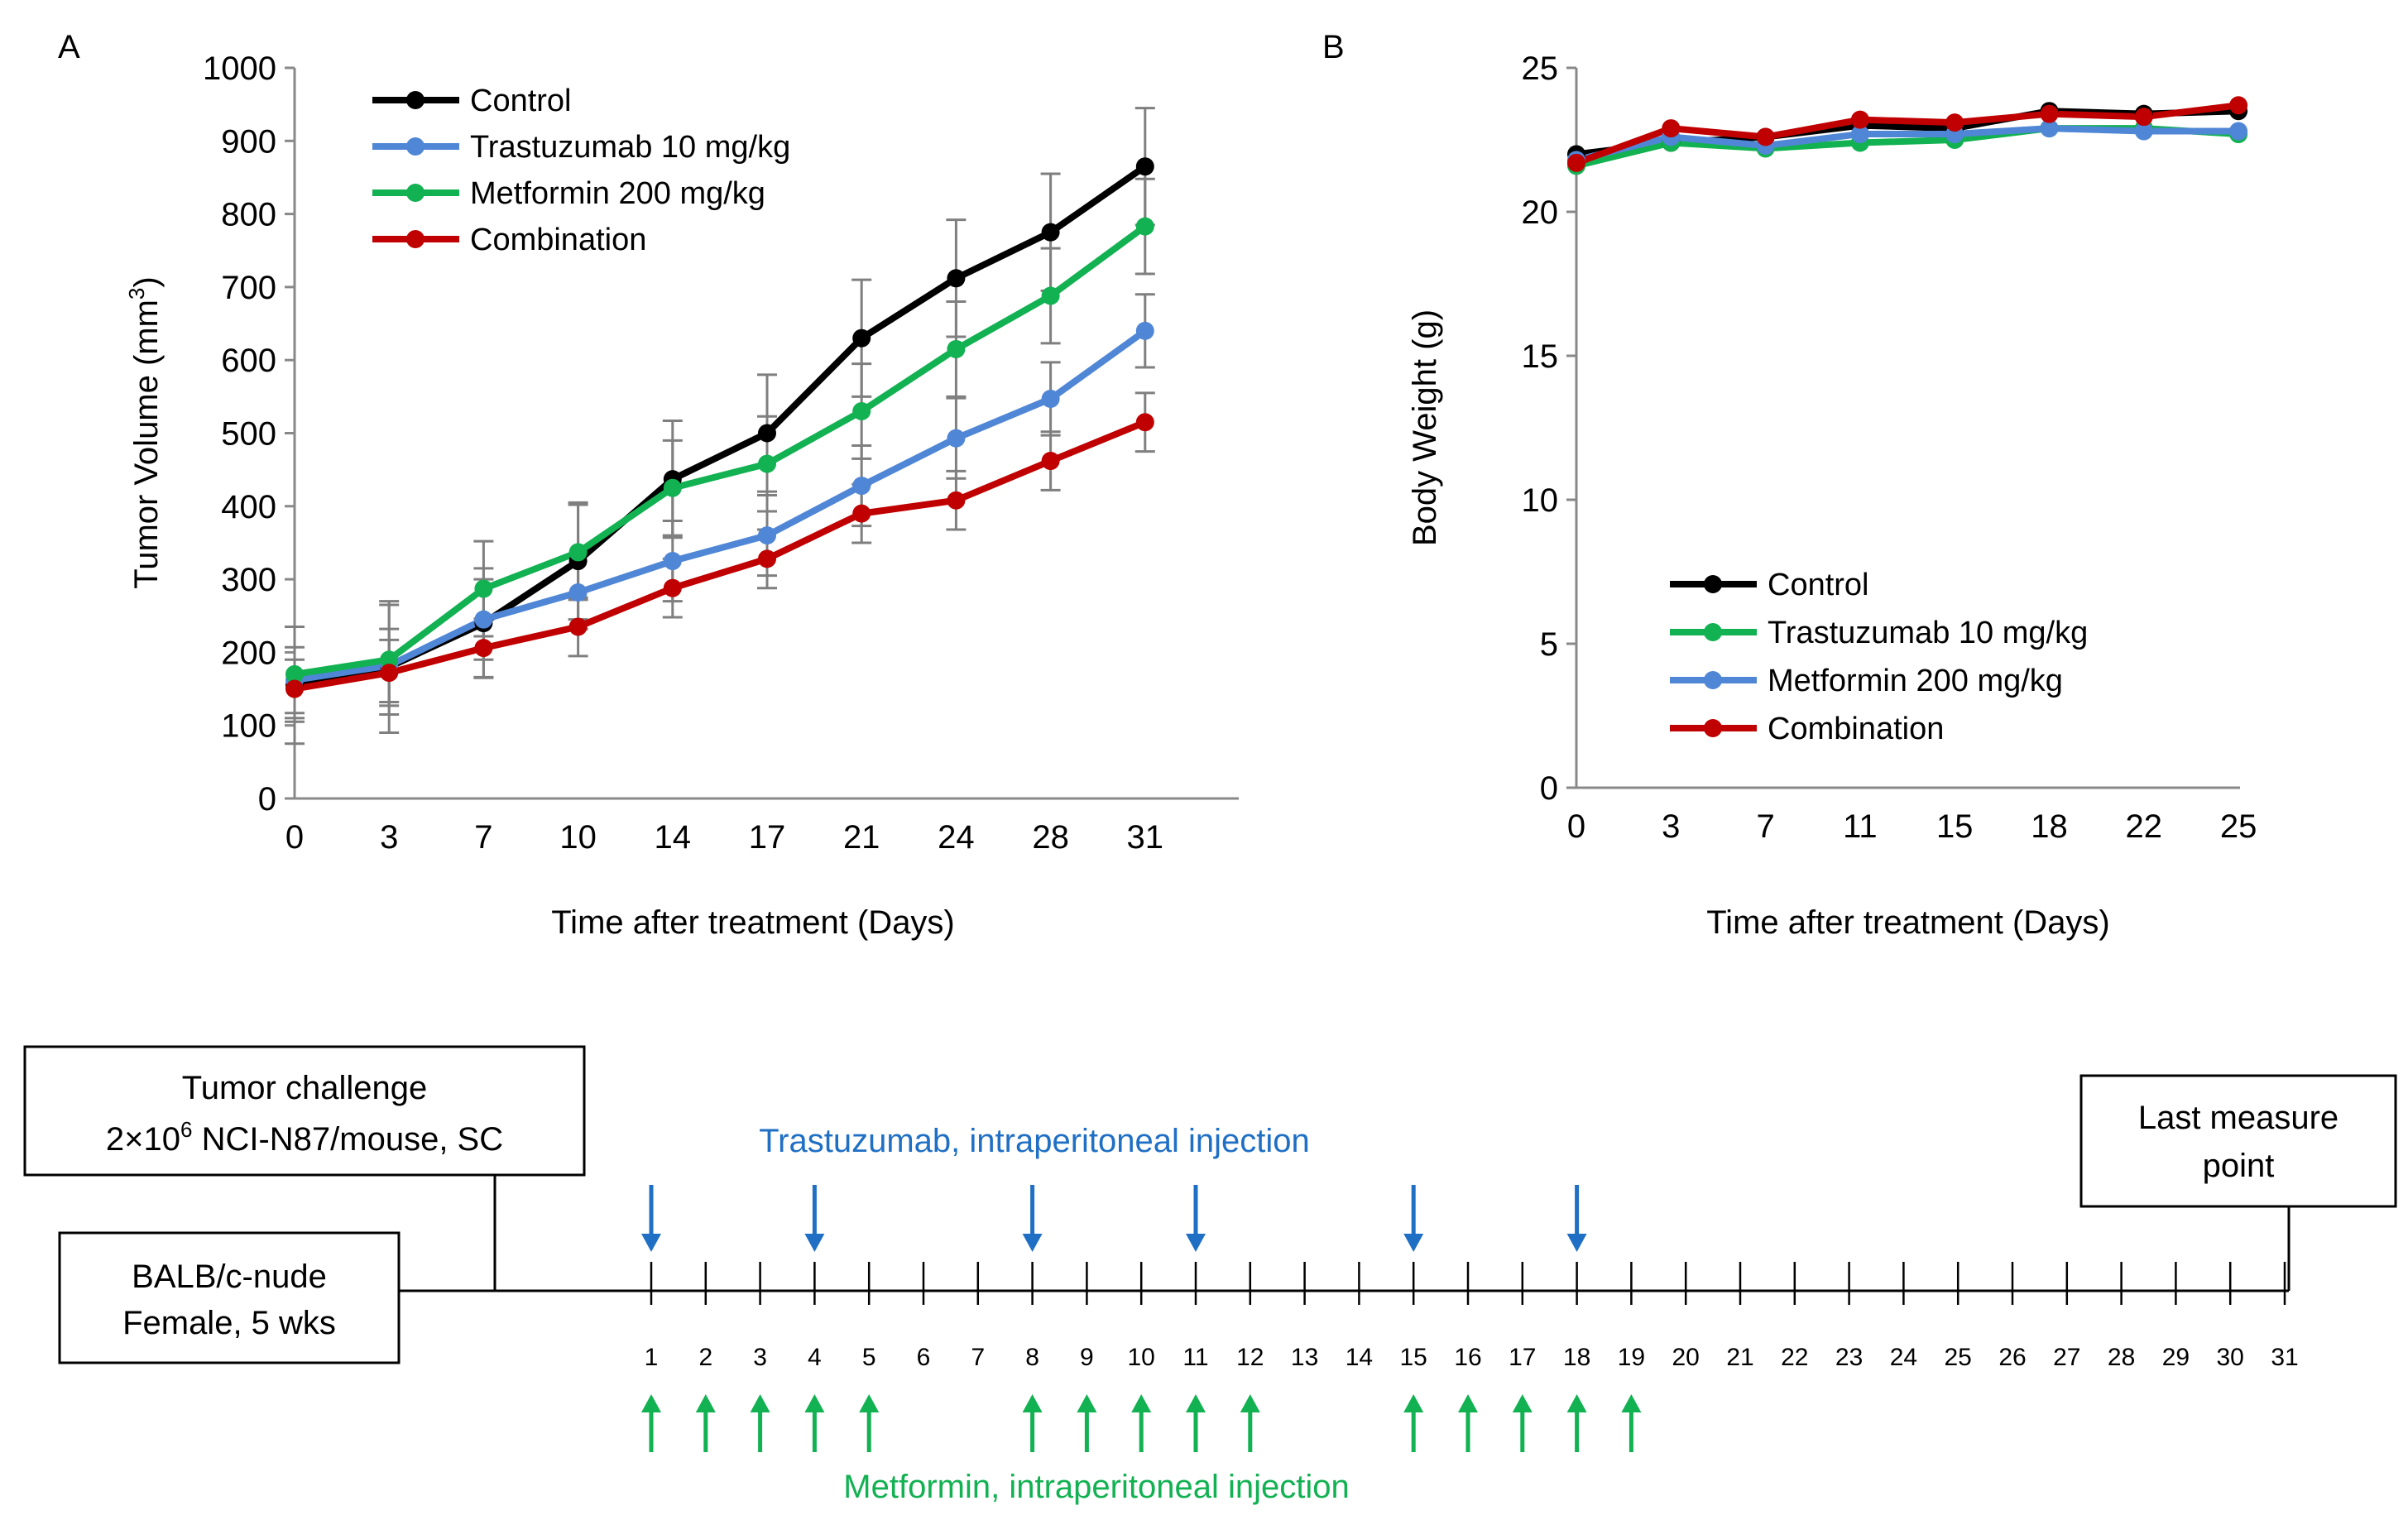 The image size is (2408, 1520). Describe the element at coordinates (1145, 837) in the screenshot. I see `x-tick-label: 31` at that location.